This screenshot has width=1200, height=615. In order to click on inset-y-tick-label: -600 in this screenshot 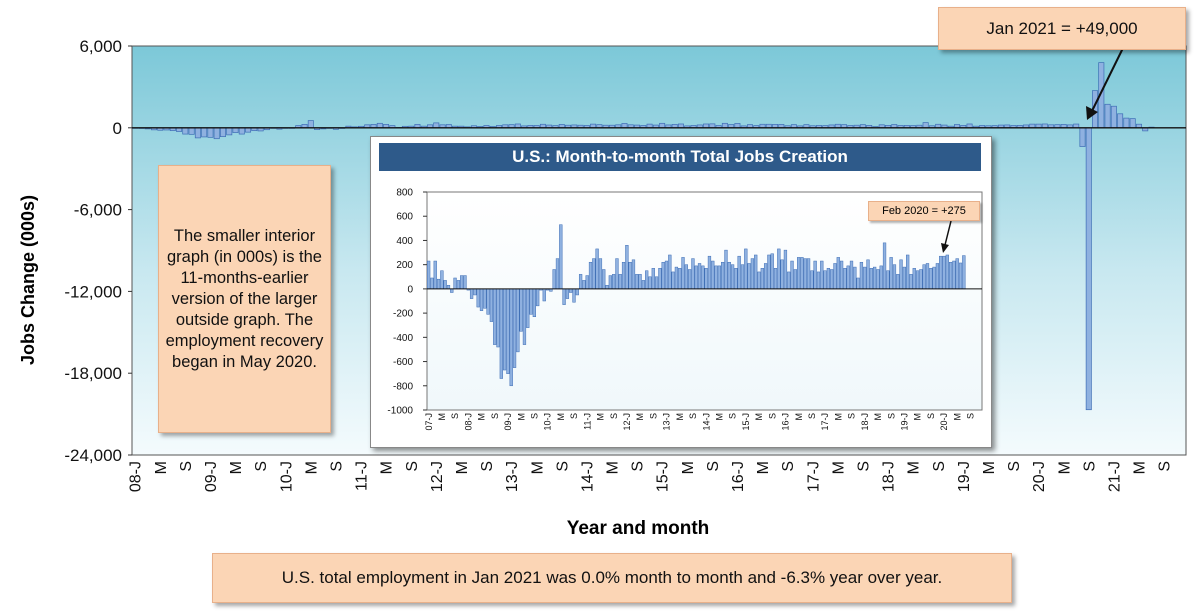, I will do `click(403, 362)`.